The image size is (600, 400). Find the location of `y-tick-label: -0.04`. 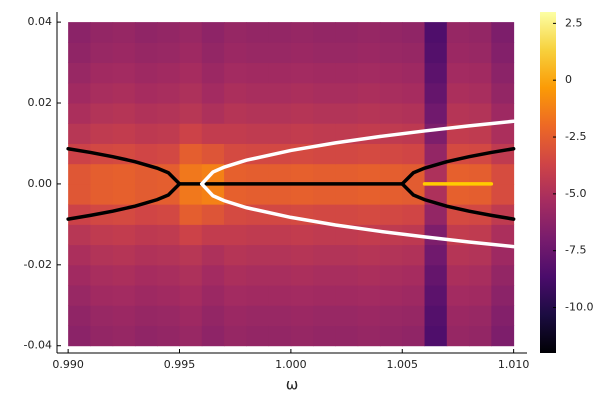

y-tick-label: -0.04 is located at coordinates (38, 345).